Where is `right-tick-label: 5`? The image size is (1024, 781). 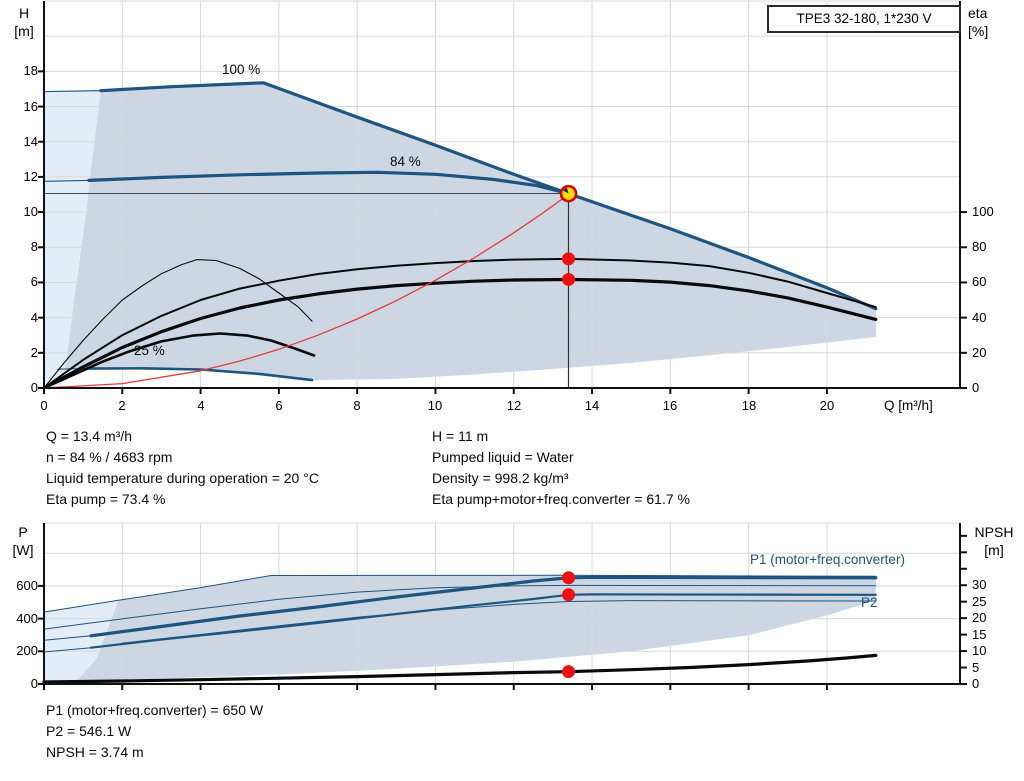
right-tick-label: 5 is located at coordinates (976, 667).